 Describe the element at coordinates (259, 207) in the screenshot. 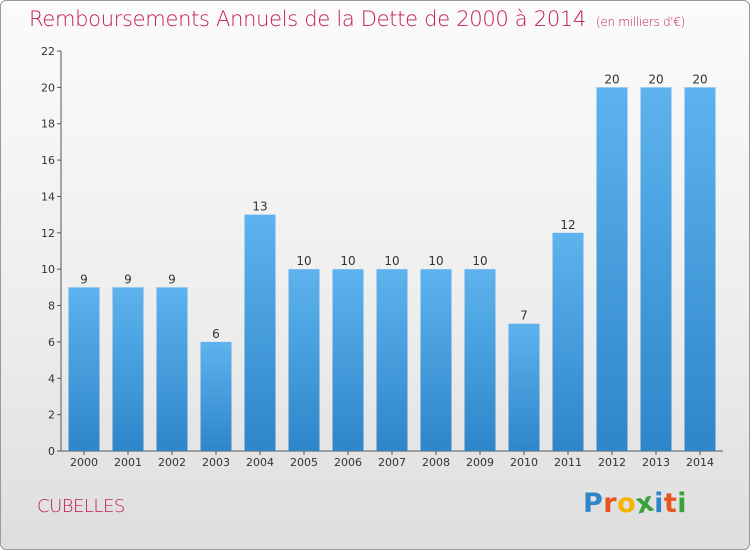

I see `data-label: 13` at that location.